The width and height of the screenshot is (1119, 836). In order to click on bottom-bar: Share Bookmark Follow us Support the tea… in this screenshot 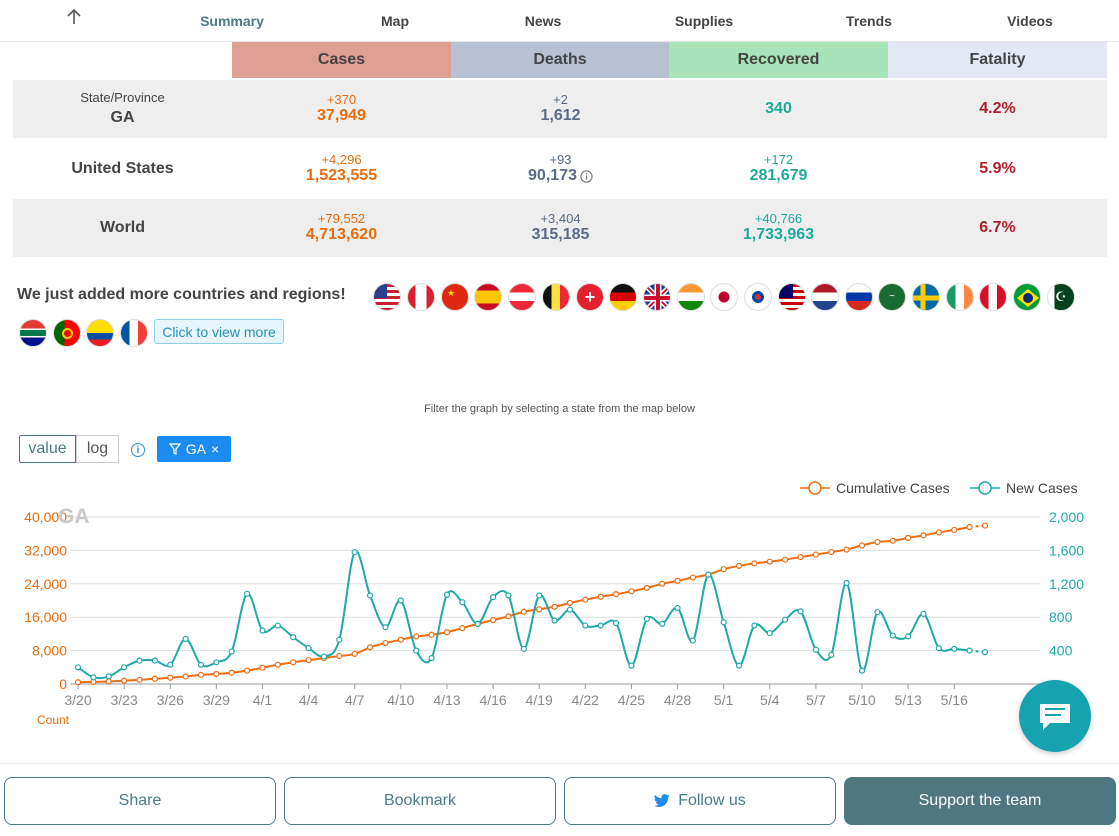, I will do `click(559, 799)`.